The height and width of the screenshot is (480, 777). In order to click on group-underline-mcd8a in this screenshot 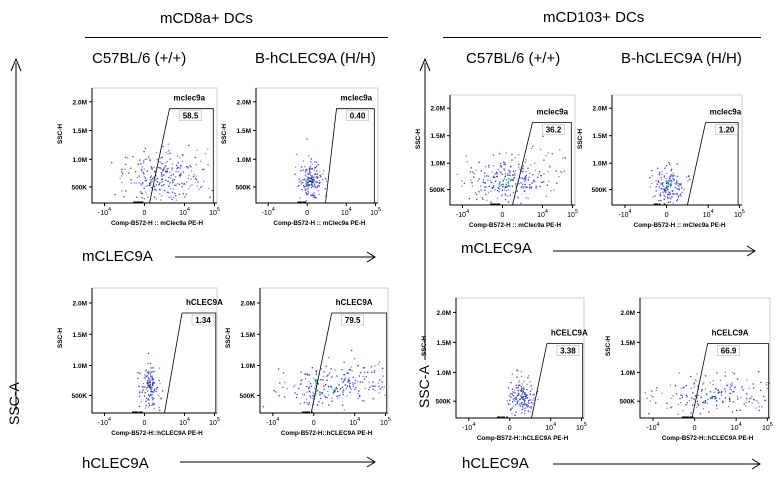, I will do `click(236, 37)`.